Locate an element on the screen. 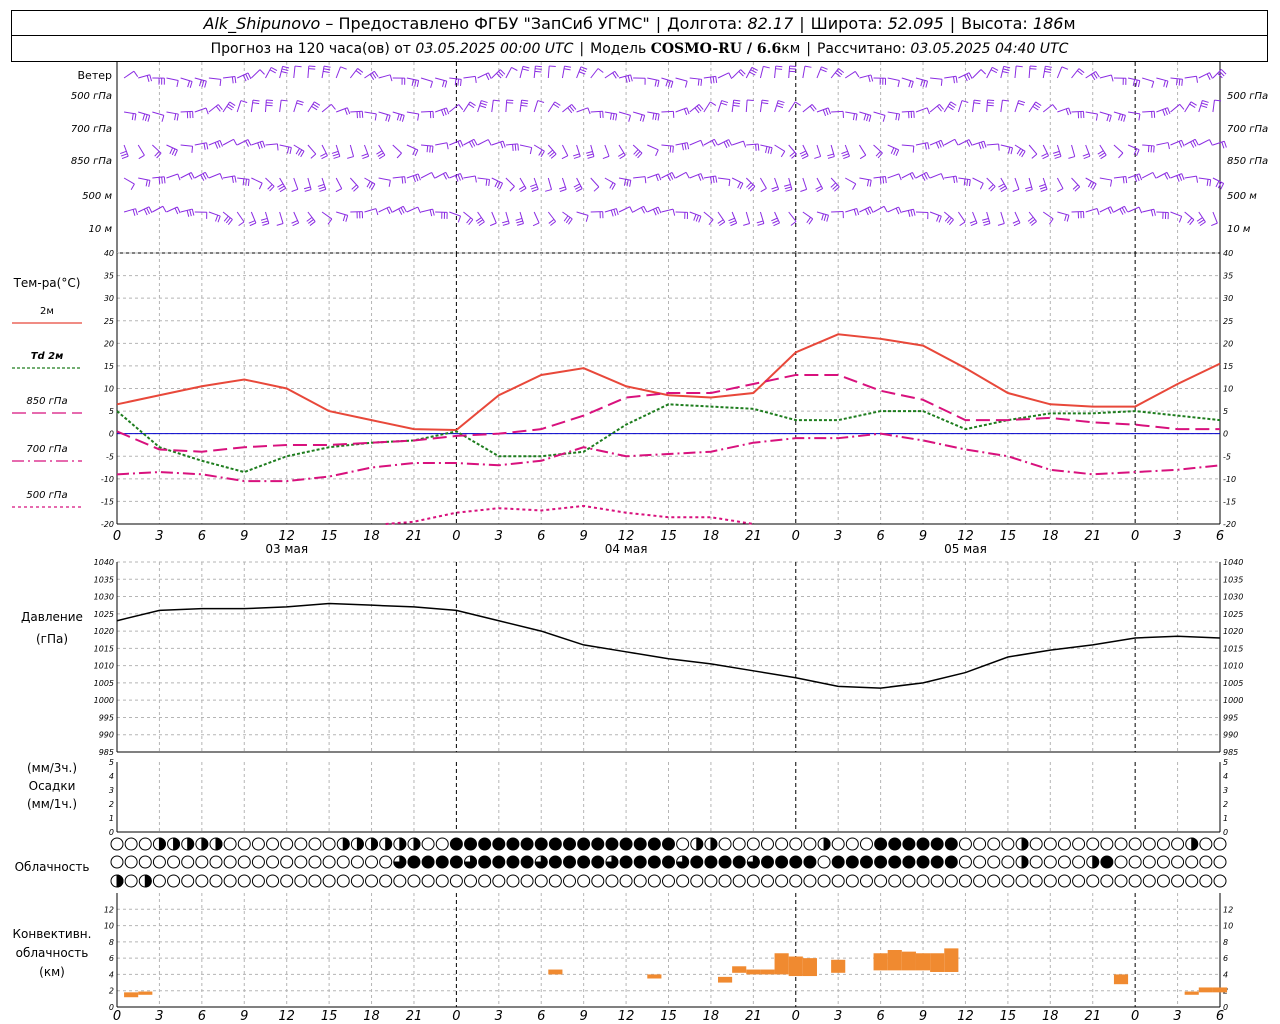  temp-ytick-left: 30 is located at coordinates (109, 298).